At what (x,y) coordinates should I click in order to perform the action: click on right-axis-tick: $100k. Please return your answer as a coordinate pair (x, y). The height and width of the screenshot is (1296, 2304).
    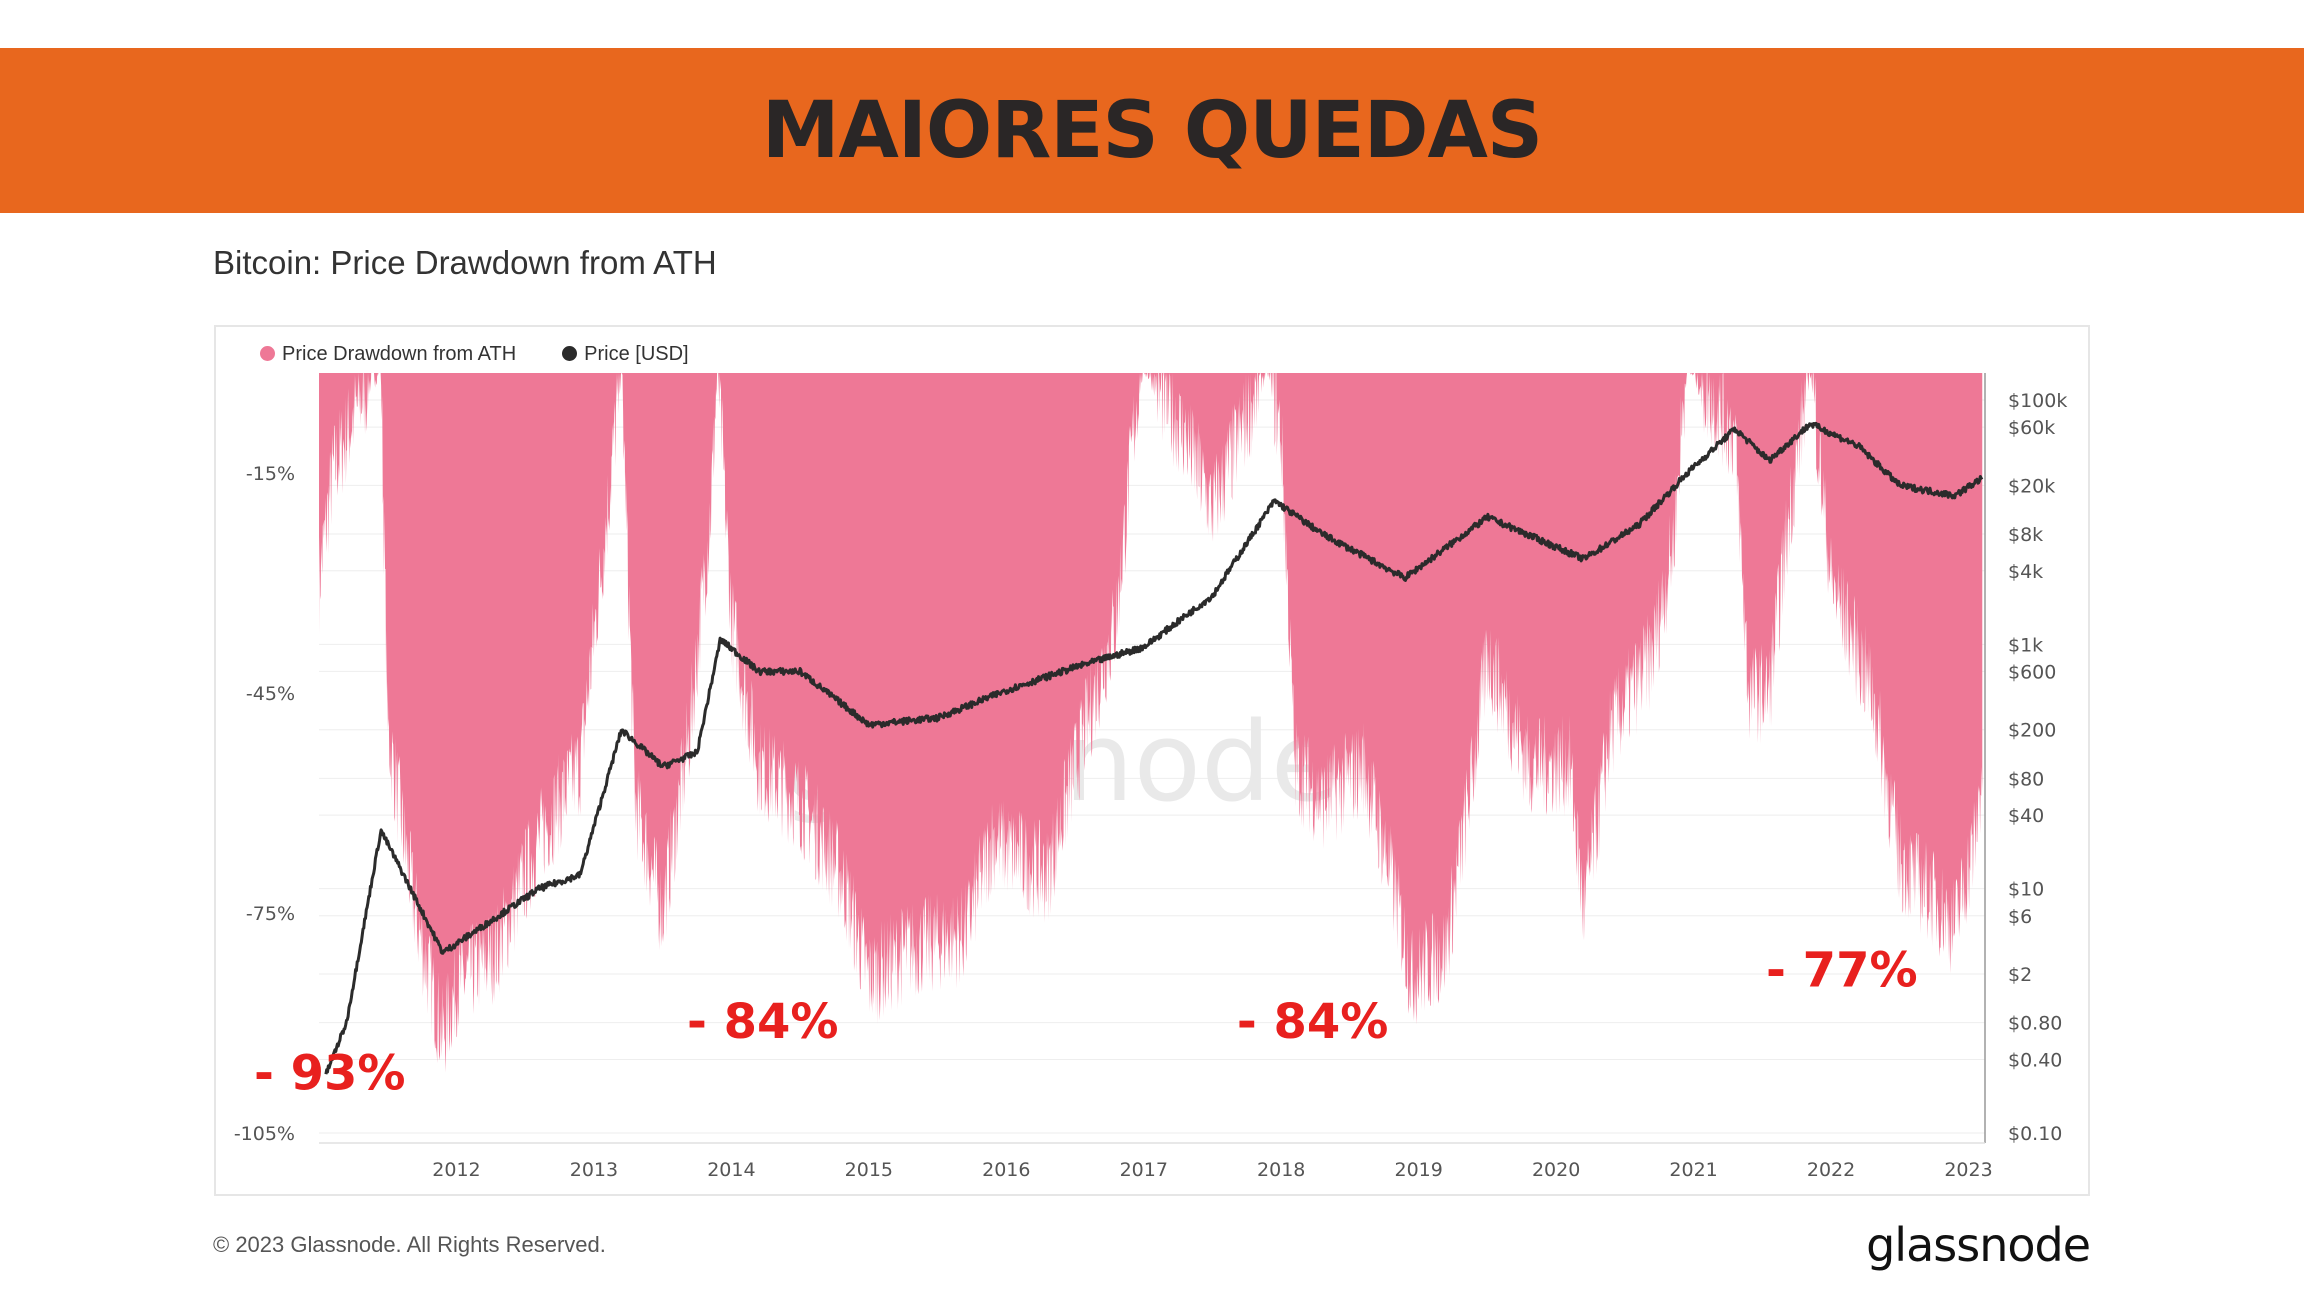
    Looking at the image, I should click on (2037, 401).